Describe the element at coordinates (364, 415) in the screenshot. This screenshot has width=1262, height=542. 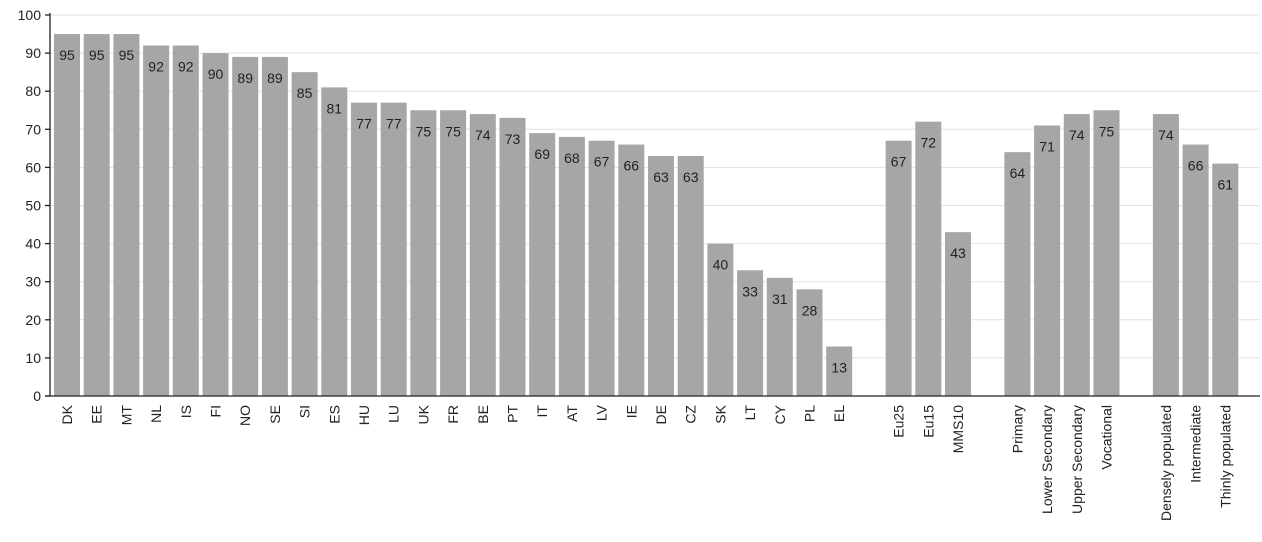
I see `category-label: HU` at that location.